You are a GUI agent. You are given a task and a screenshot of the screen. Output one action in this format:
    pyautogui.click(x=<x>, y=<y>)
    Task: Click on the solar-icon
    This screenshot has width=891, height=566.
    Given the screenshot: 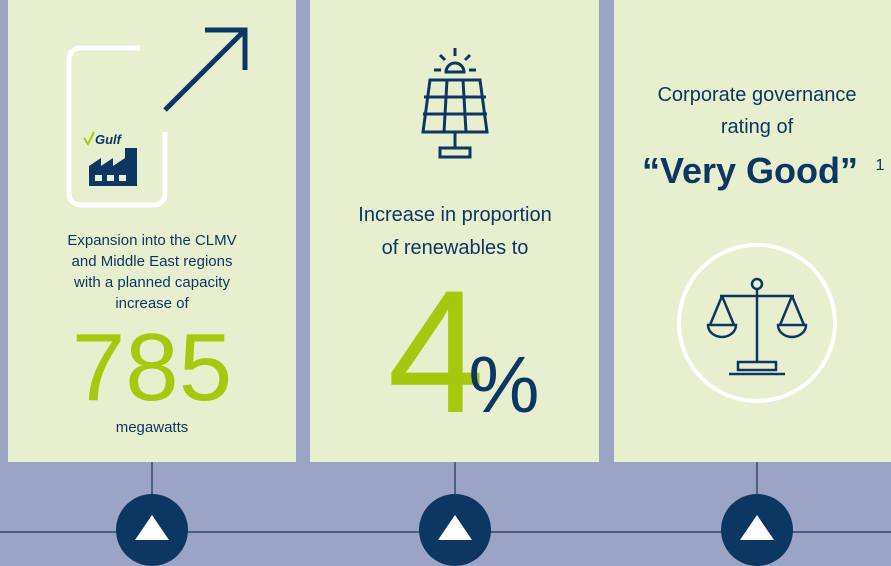 What is the action you would take?
    pyautogui.click(x=455, y=103)
    